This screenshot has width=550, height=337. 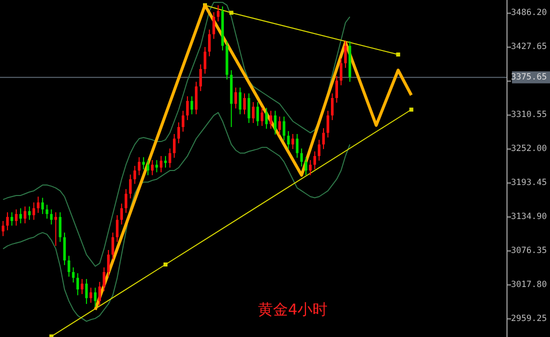 What do you see at coordinates (529, 115) in the screenshot?
I see `y-tick-label: 3310.55` at bounding box center [529, 115].